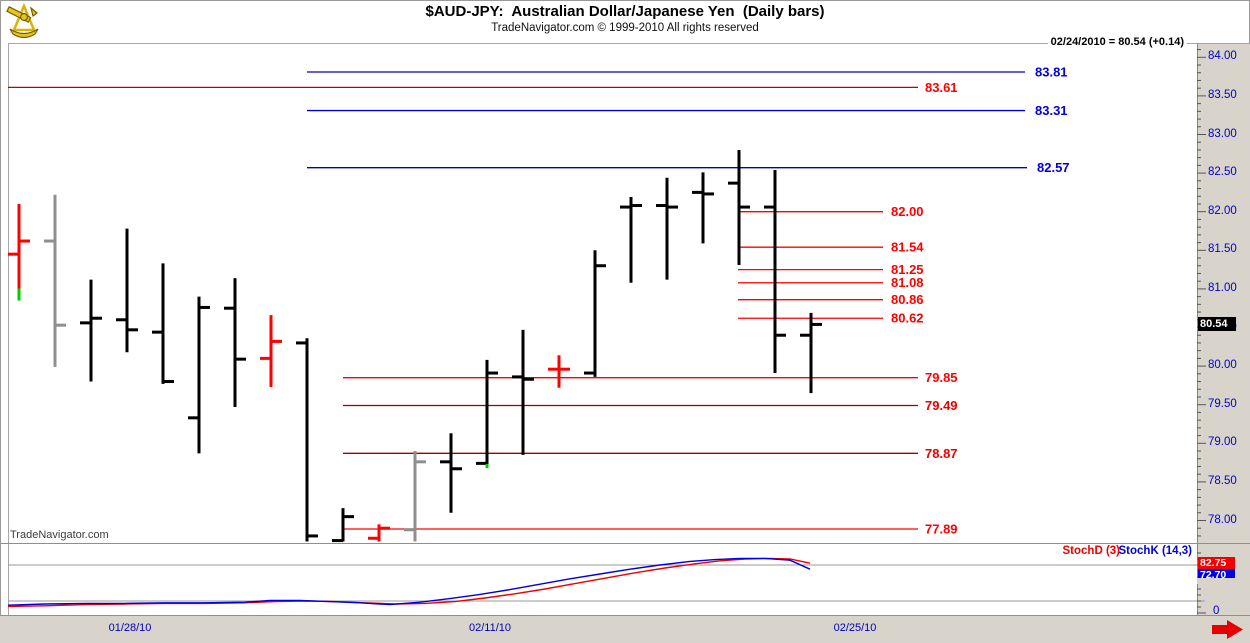  I want to click on y-axis-label-78.00: 78.00, so click(1222, 519).